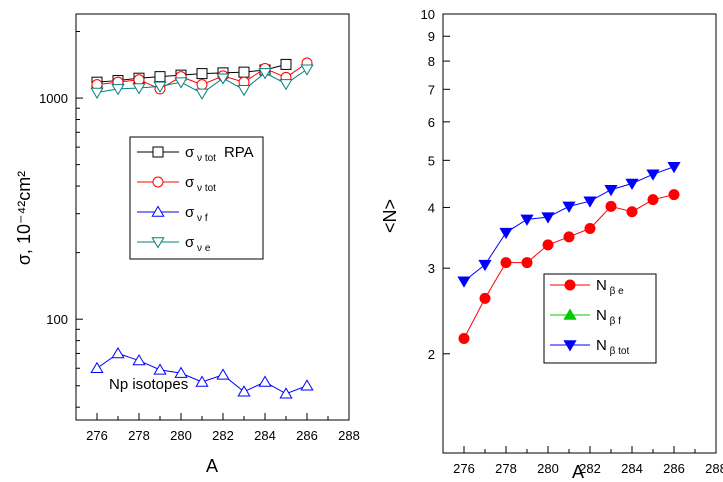 This screenshot has height=482, width=723. I want to click on y-tick-label: 1000, so click(53, 98).